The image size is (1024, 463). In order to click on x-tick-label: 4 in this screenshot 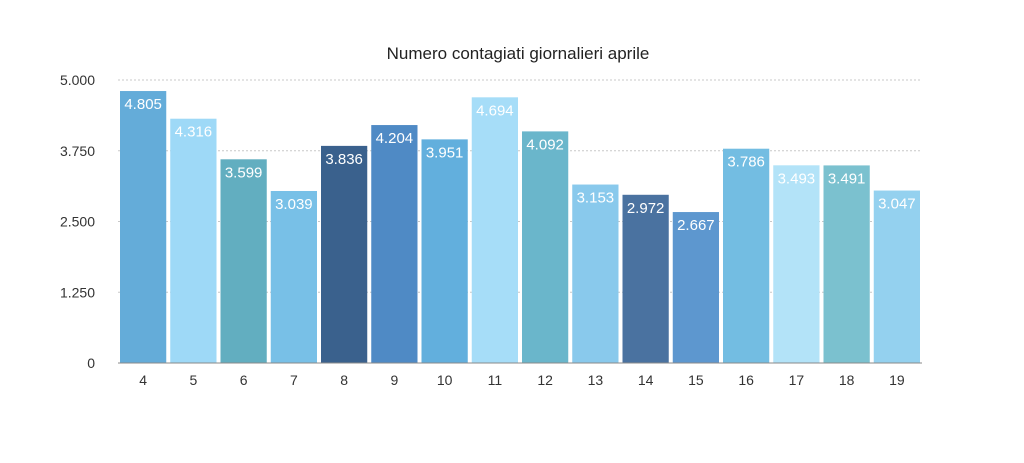, I will do `click(143, 380)`.